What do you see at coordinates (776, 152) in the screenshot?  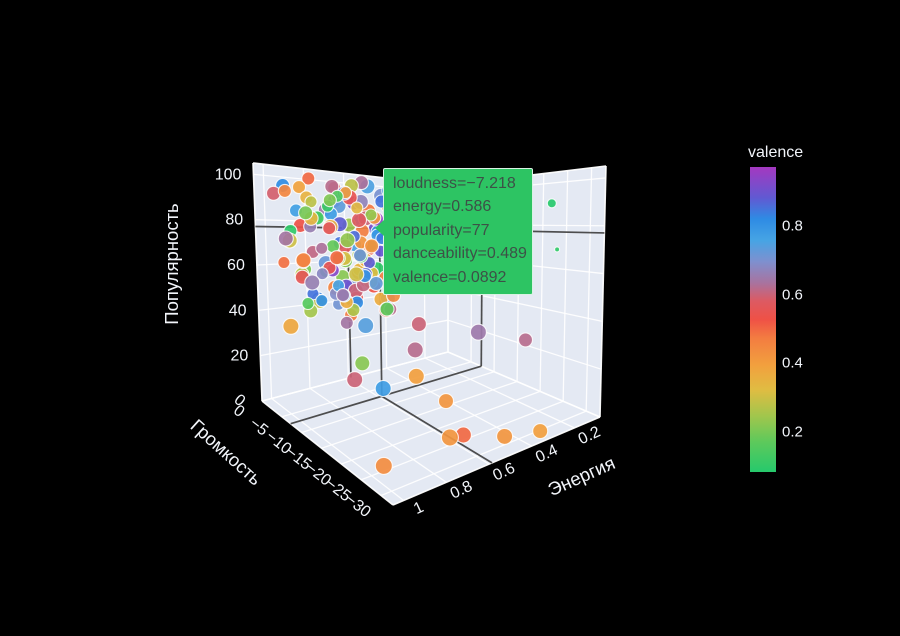 I see `colorbar-title: valence` at bounding box center [776, 152].